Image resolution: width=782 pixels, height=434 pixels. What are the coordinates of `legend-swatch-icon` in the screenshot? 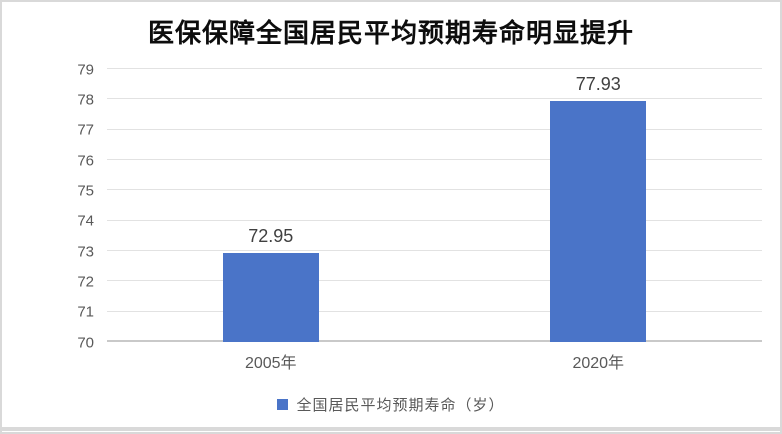 It's located at (283, 404).